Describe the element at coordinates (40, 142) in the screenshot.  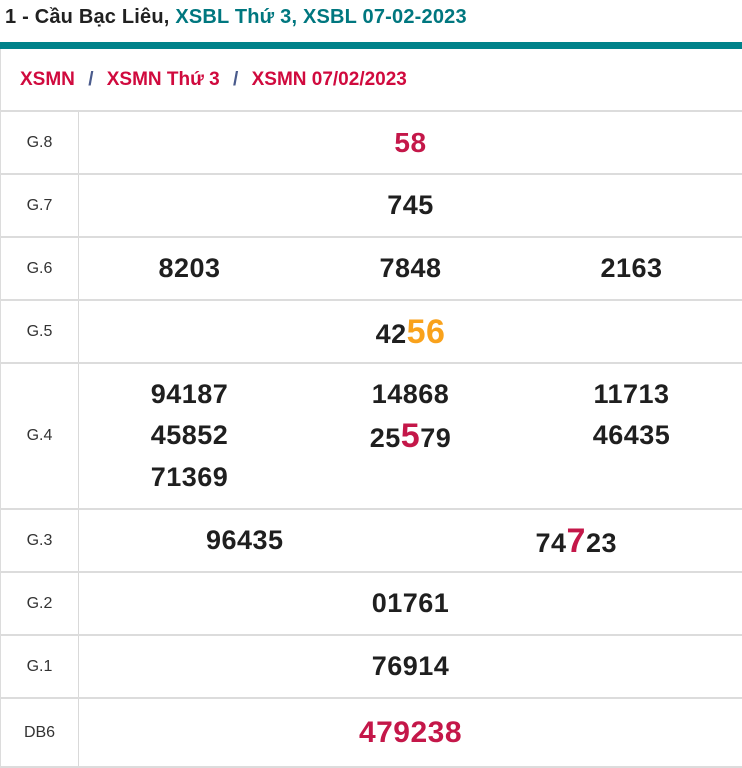
I see `prize-label: G.8` at that location.